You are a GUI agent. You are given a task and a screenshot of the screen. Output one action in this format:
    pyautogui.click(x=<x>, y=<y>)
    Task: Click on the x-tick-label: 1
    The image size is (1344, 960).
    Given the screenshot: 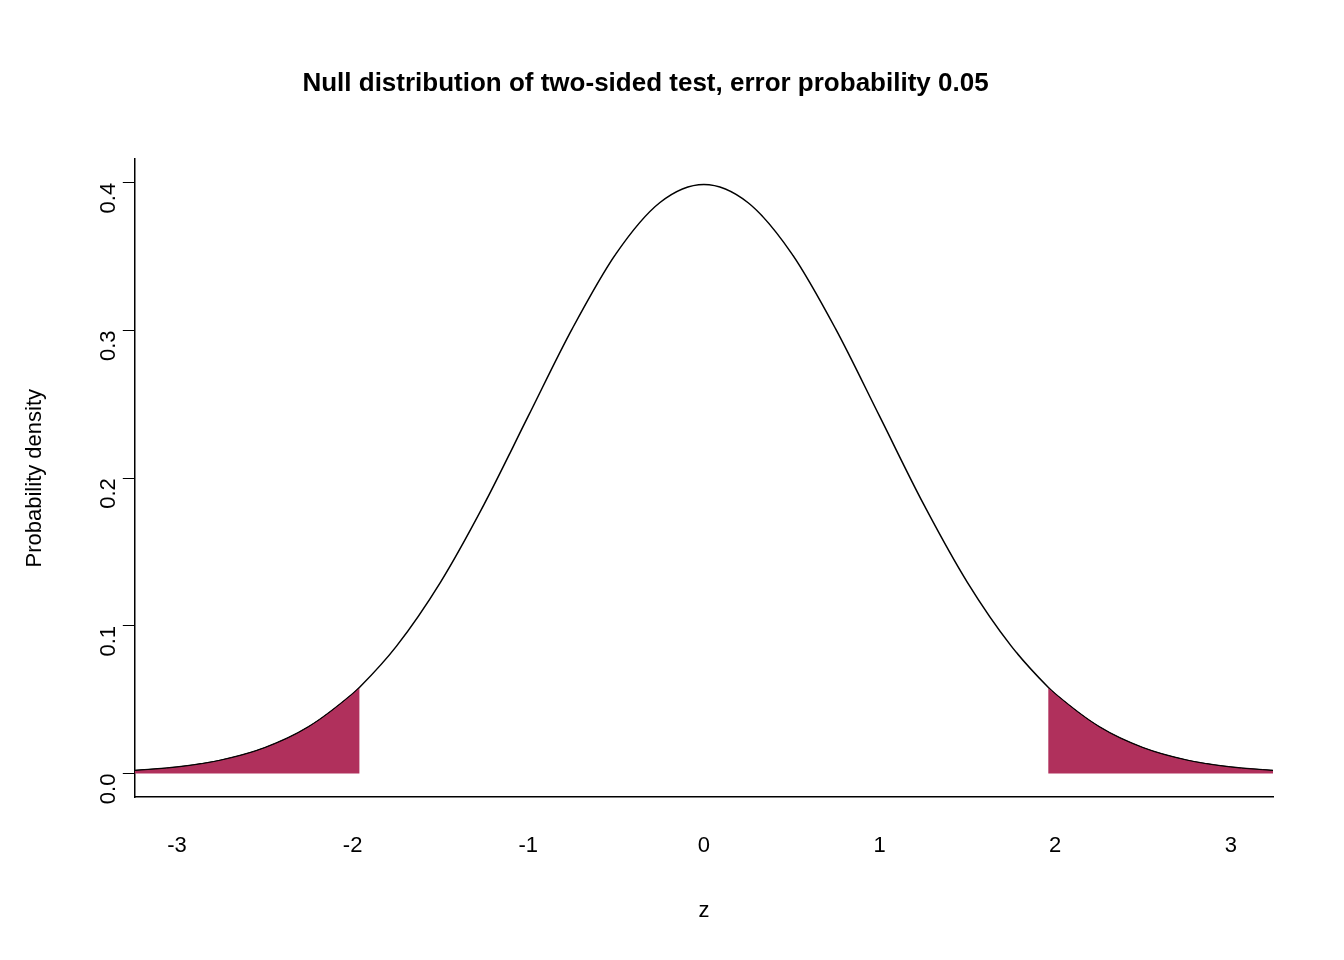 What is the action you would take?
    pyautogui.click(x=879, y=845)
    